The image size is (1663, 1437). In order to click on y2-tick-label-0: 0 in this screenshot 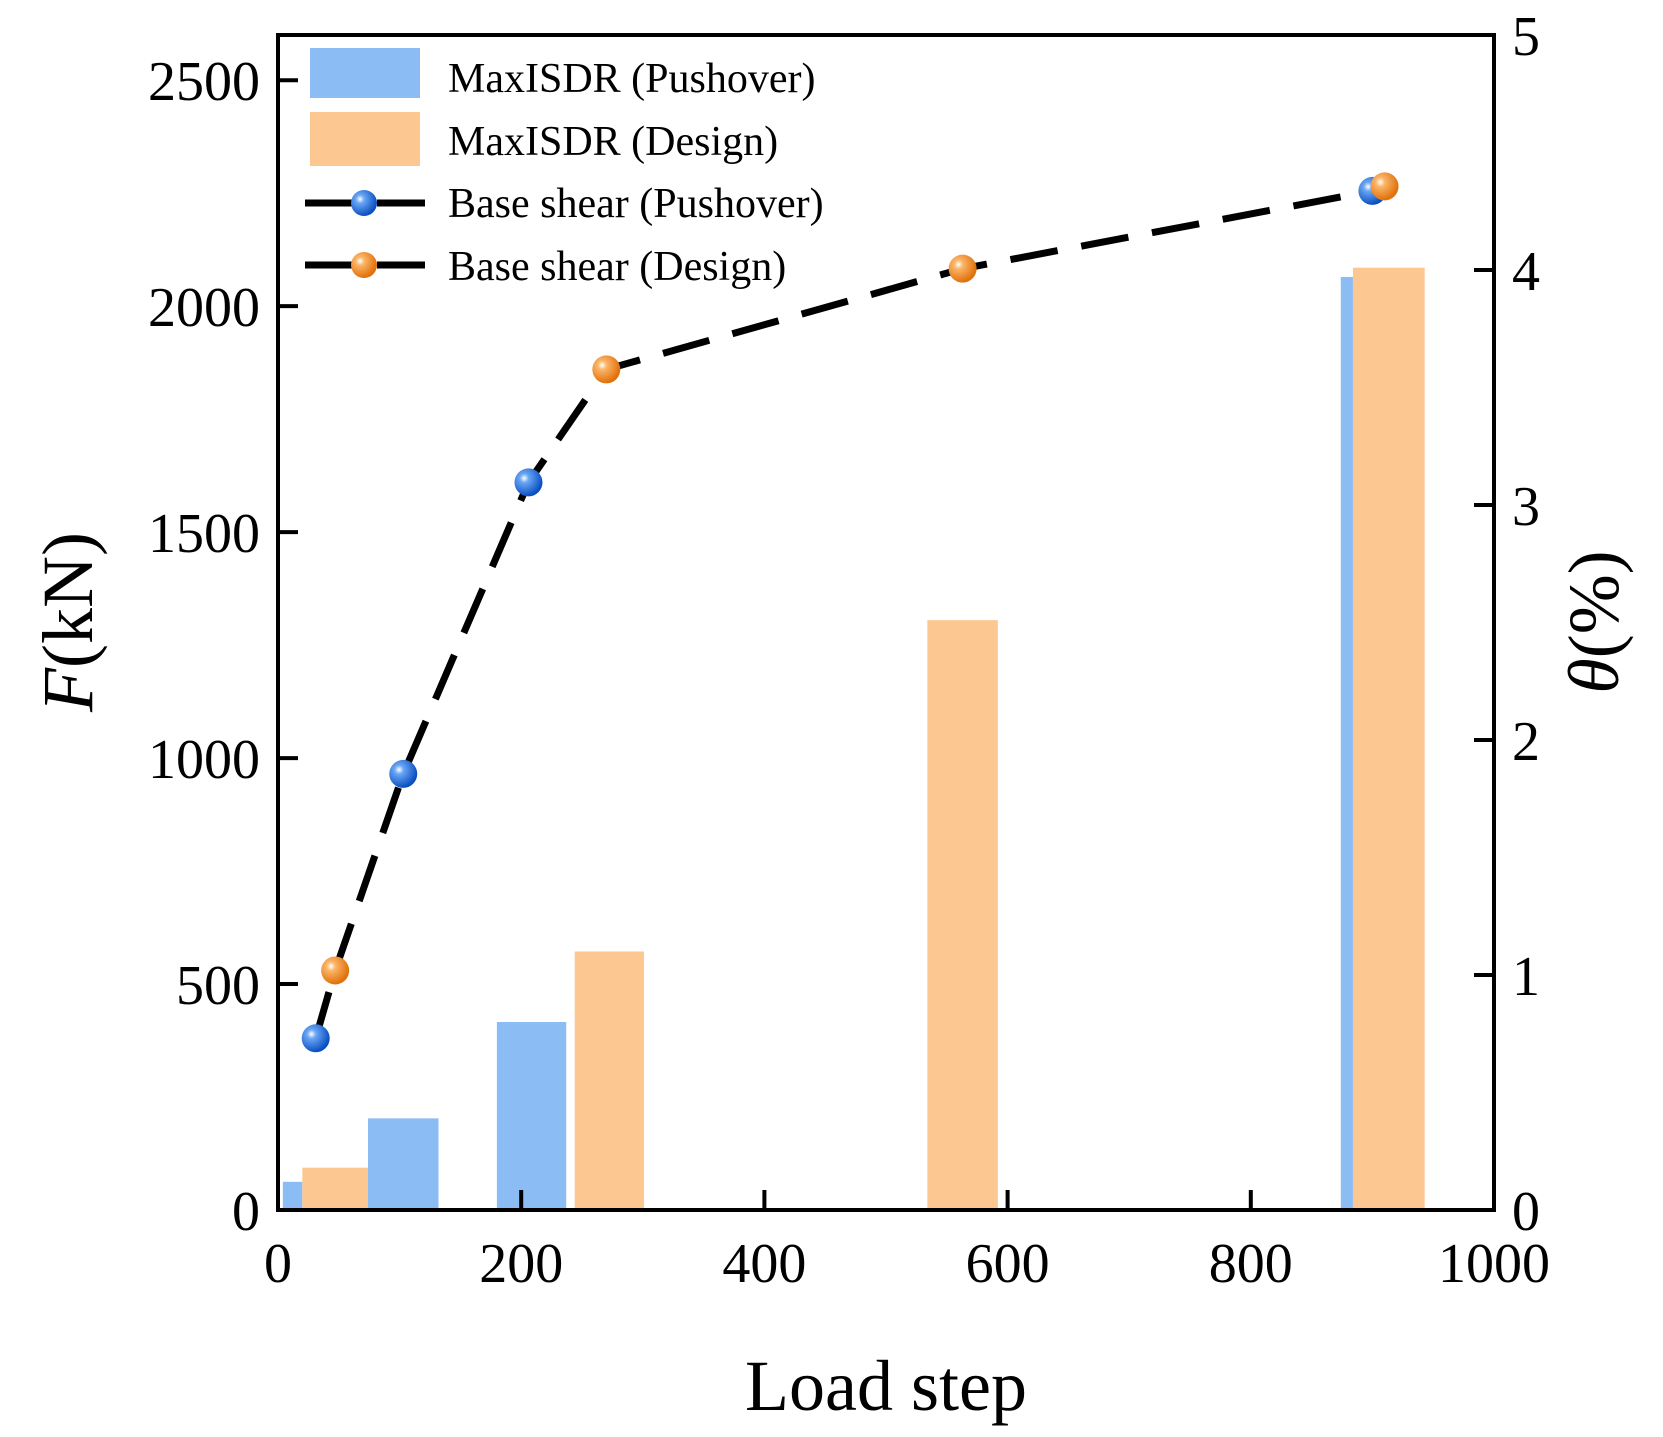, I will do `click(1526, 1212)`.